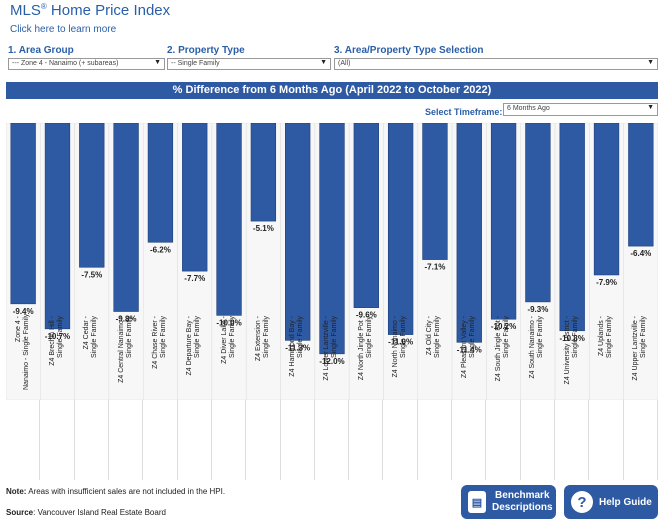  What do you see at coordinates (522, 495) in the screenshot?
I see `benchmark-line1: Benchmark` at bounding box center [522, 495].